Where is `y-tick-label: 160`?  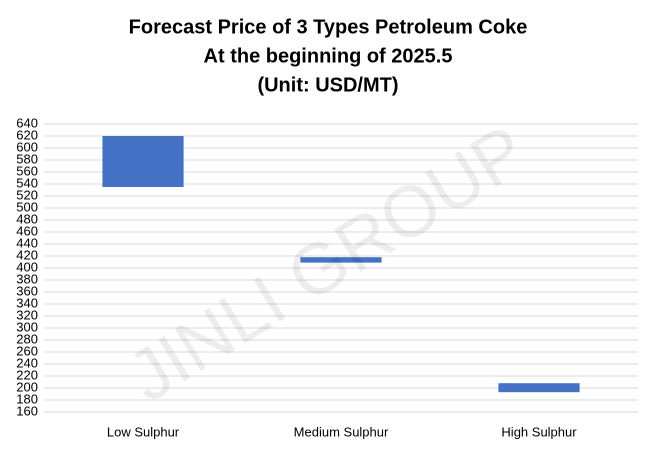 y-tick-label: 160 is located at coordinates (27, 410).